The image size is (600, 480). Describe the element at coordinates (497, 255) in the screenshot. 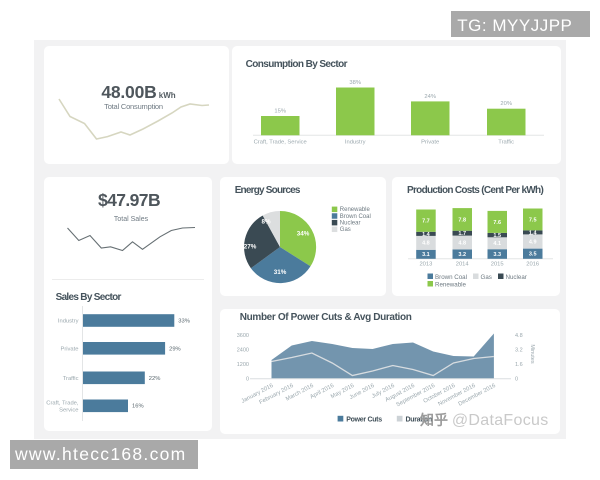

I see `svg-text: 3.3` at that location.